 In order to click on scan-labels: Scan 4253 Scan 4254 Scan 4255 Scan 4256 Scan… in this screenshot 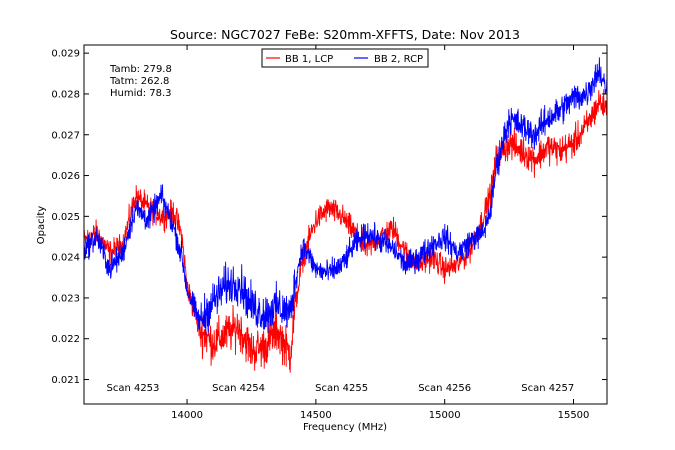, I will do `click(340, 388)`.